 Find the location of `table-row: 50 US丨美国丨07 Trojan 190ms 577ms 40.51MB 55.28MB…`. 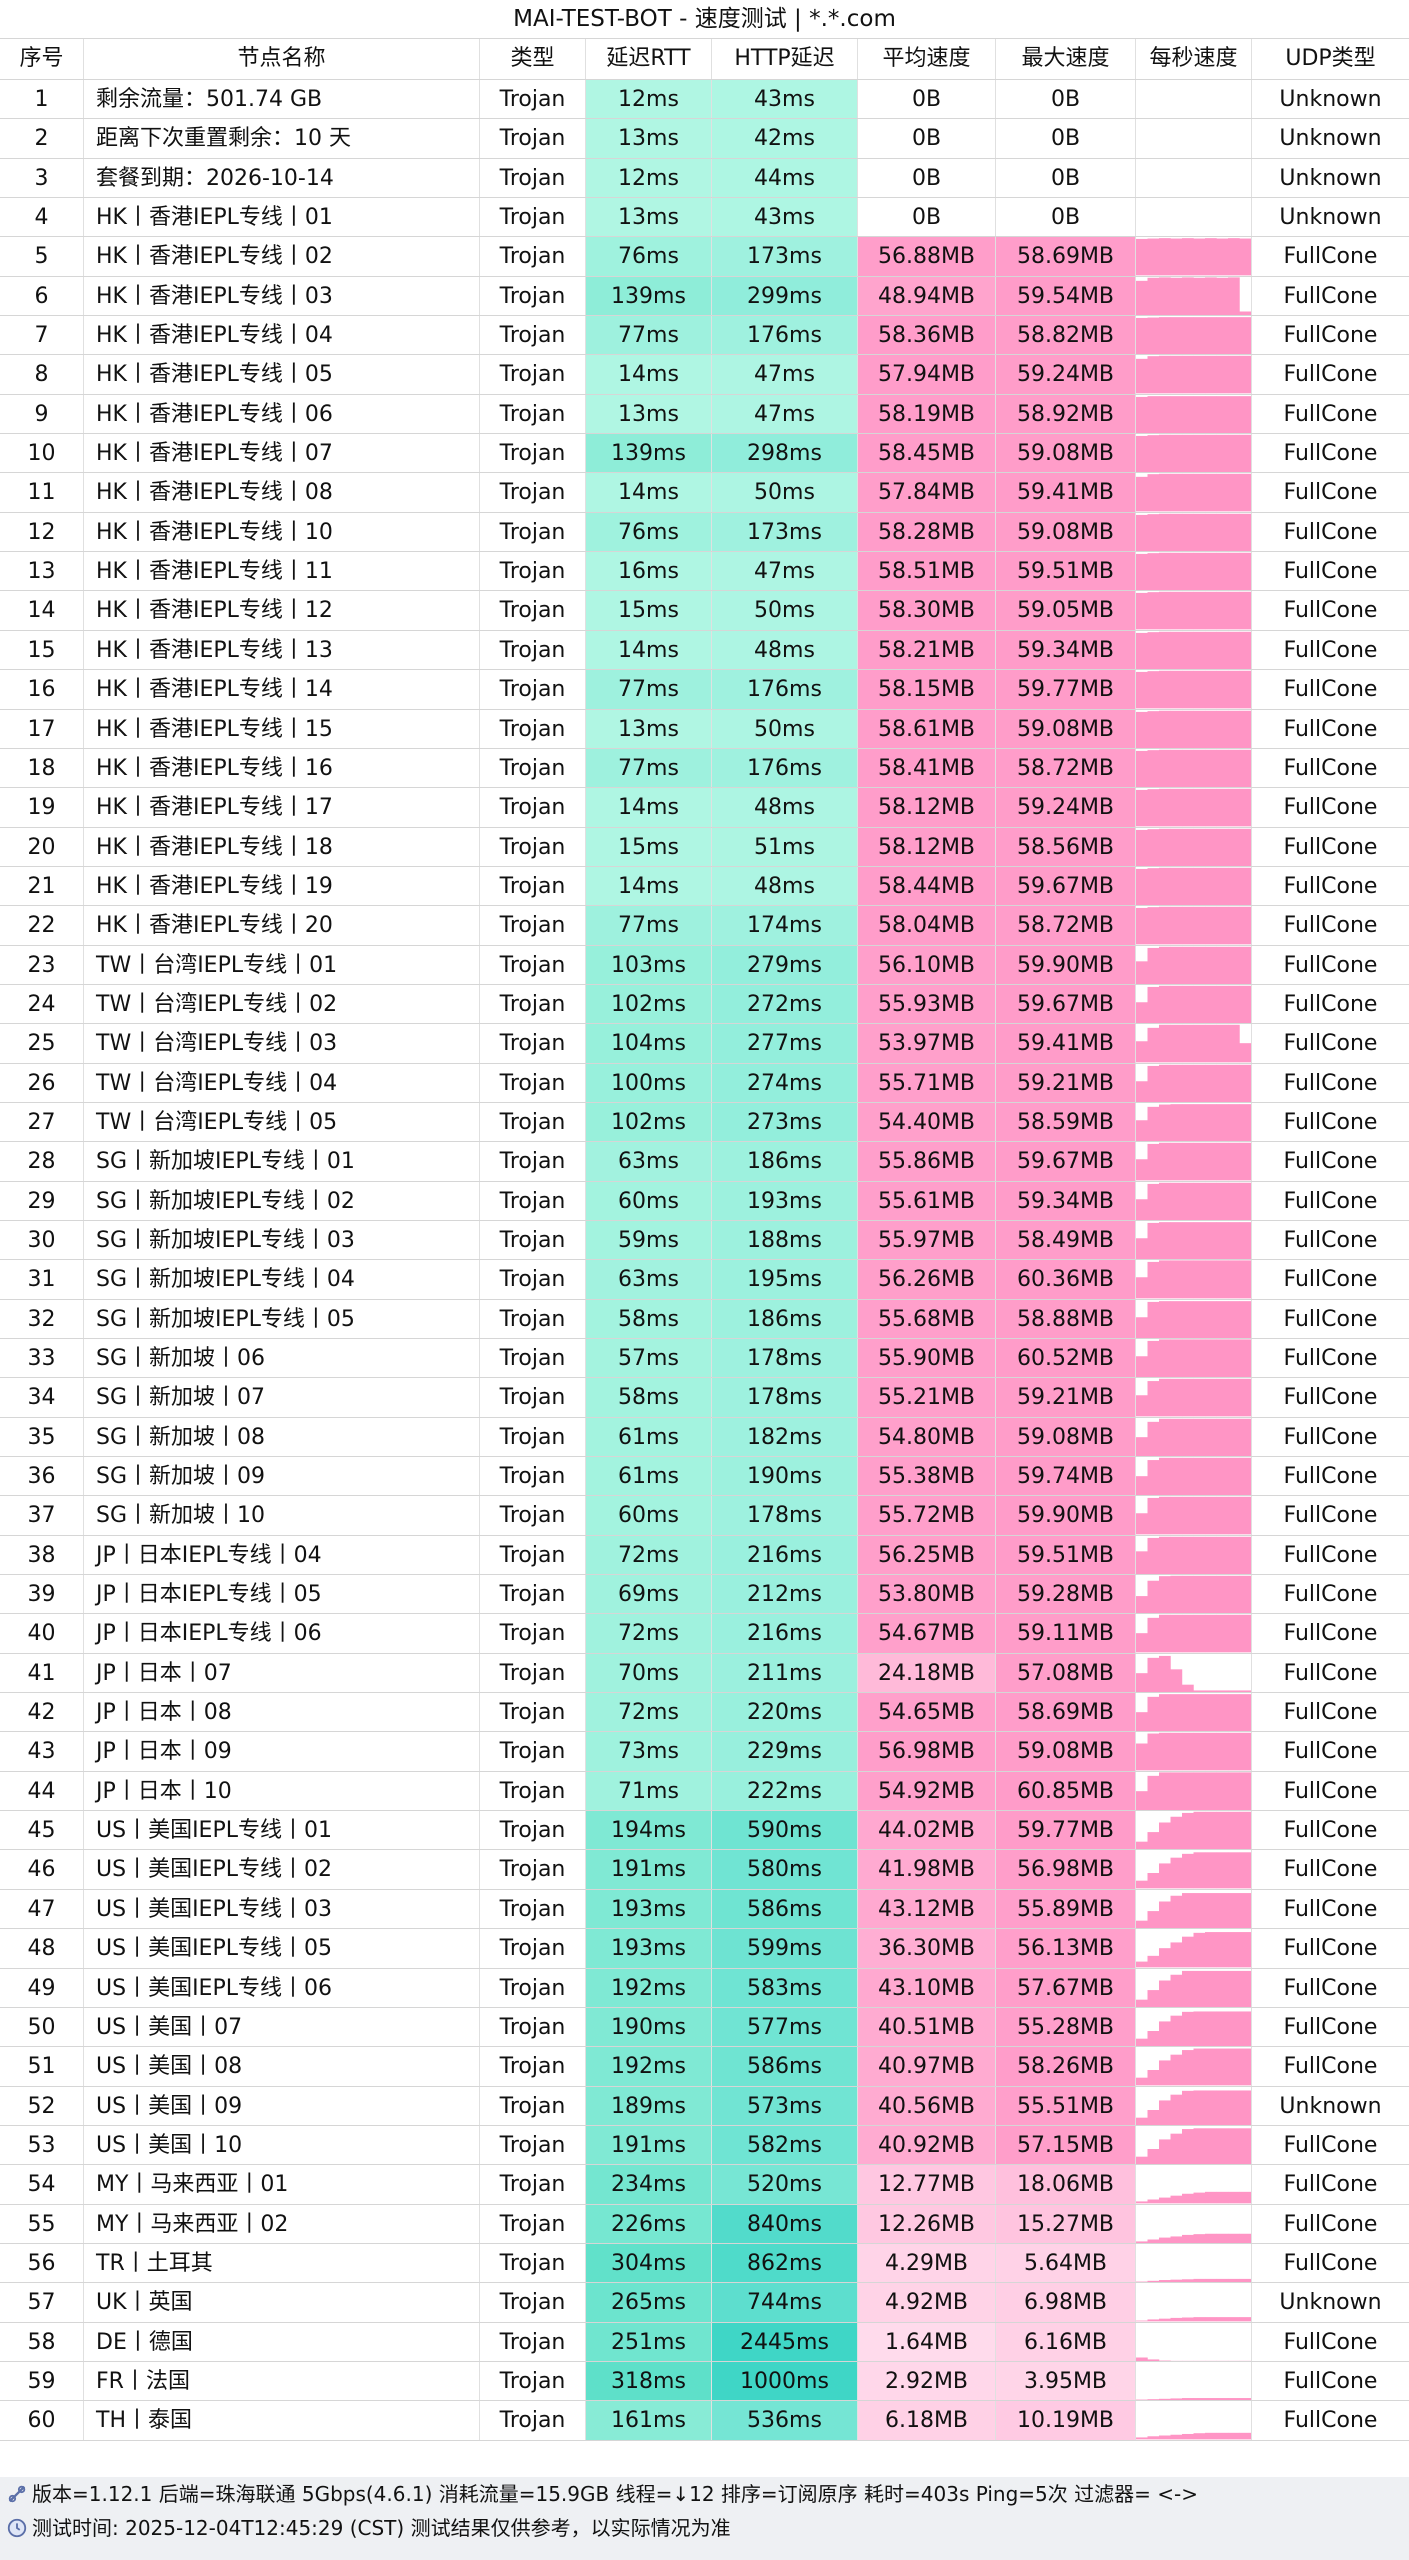

table-row: 50 US丨美国丨07 Trojan 190ms 577ms 40.51MB 55.28MB… is located at coordinates (704, 2027).